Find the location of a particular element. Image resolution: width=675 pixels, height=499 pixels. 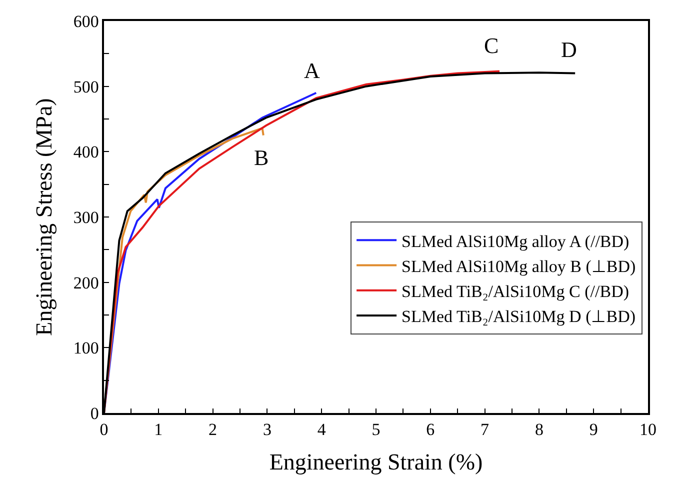

y-tick-label: 500 is located at coordinates (86, 86).